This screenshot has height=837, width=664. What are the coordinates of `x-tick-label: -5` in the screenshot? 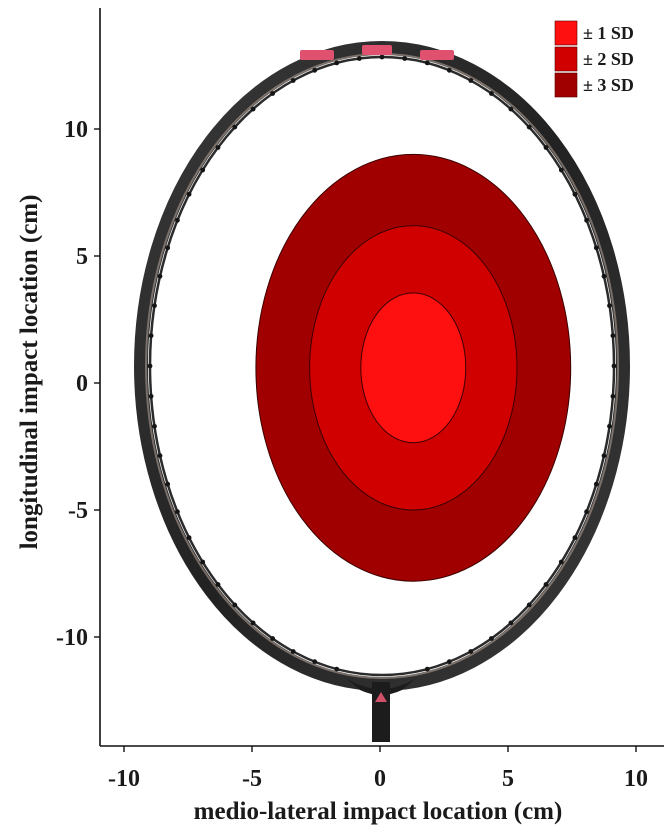 It's located at (252, 779).